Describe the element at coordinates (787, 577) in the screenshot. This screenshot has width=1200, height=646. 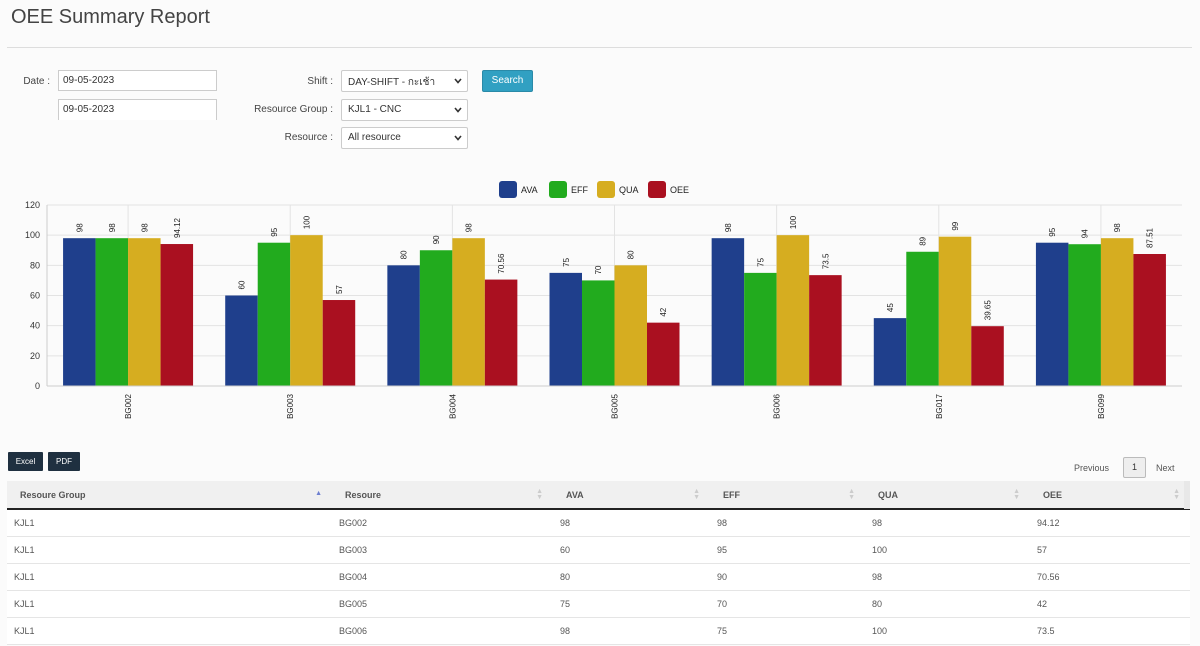
I see `cell-eff: 90` at that location.